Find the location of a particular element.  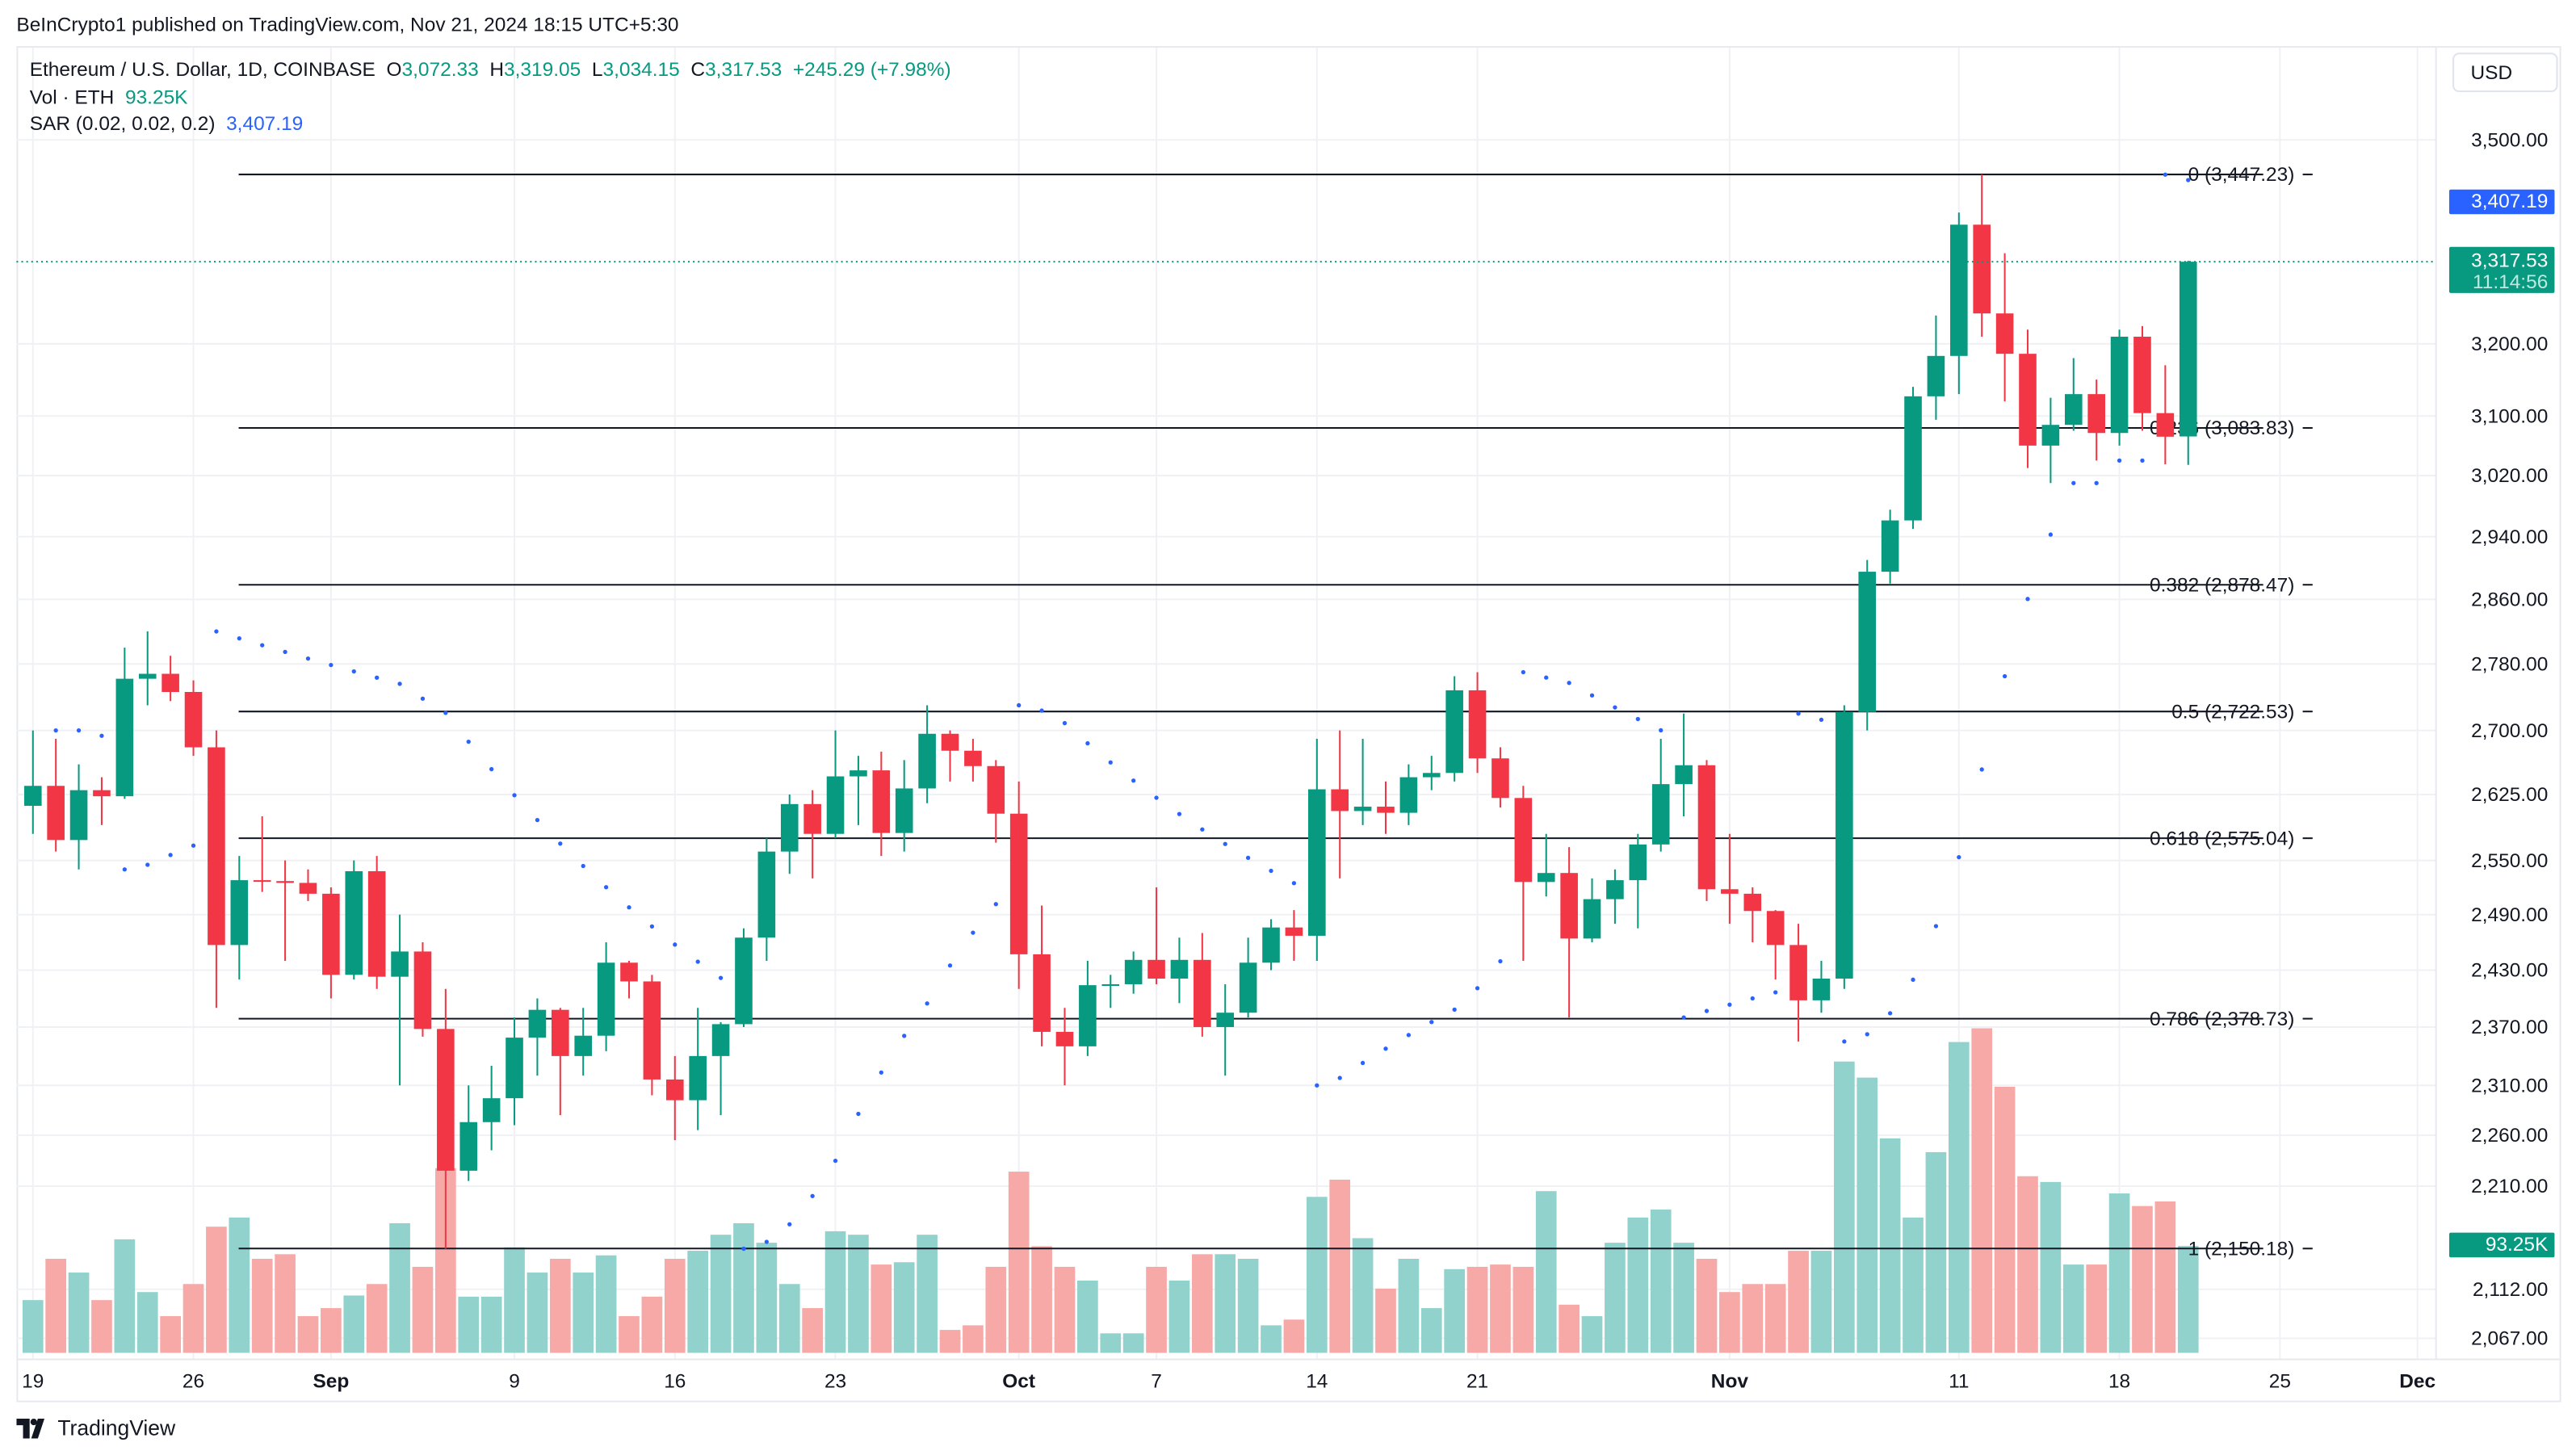

y-tick-label: 2,260.00 is located at coordinates (2509, 1136).